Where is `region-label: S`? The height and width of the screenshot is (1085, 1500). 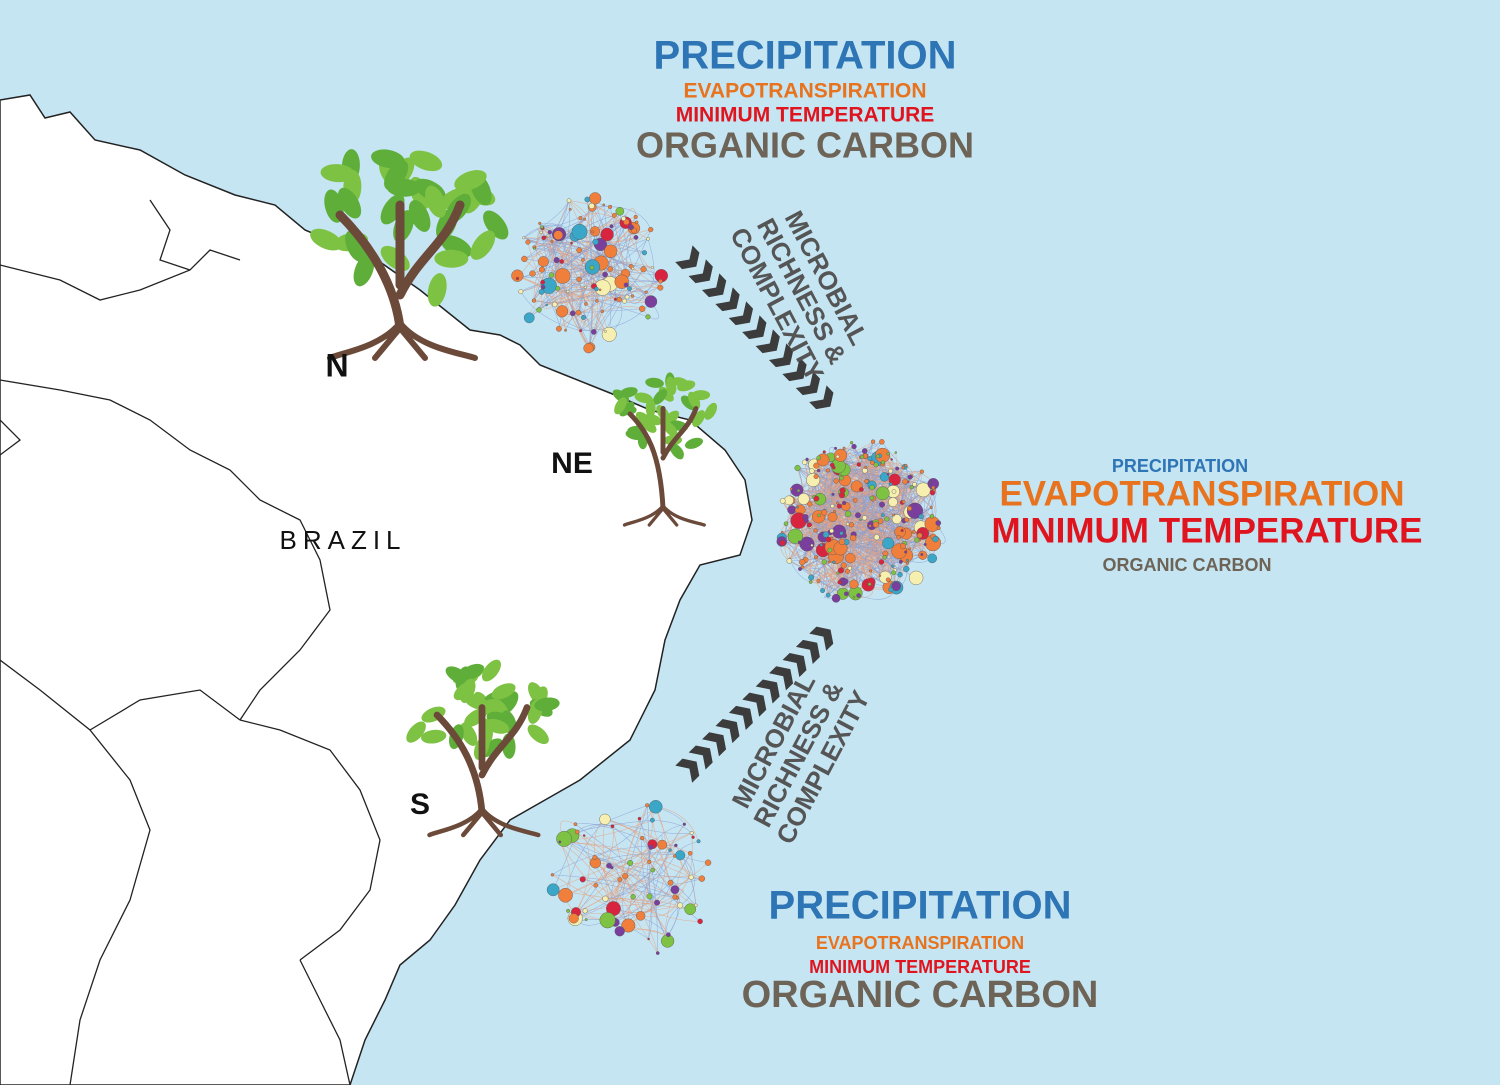
region-label: S is located at coordinates (420, 804).